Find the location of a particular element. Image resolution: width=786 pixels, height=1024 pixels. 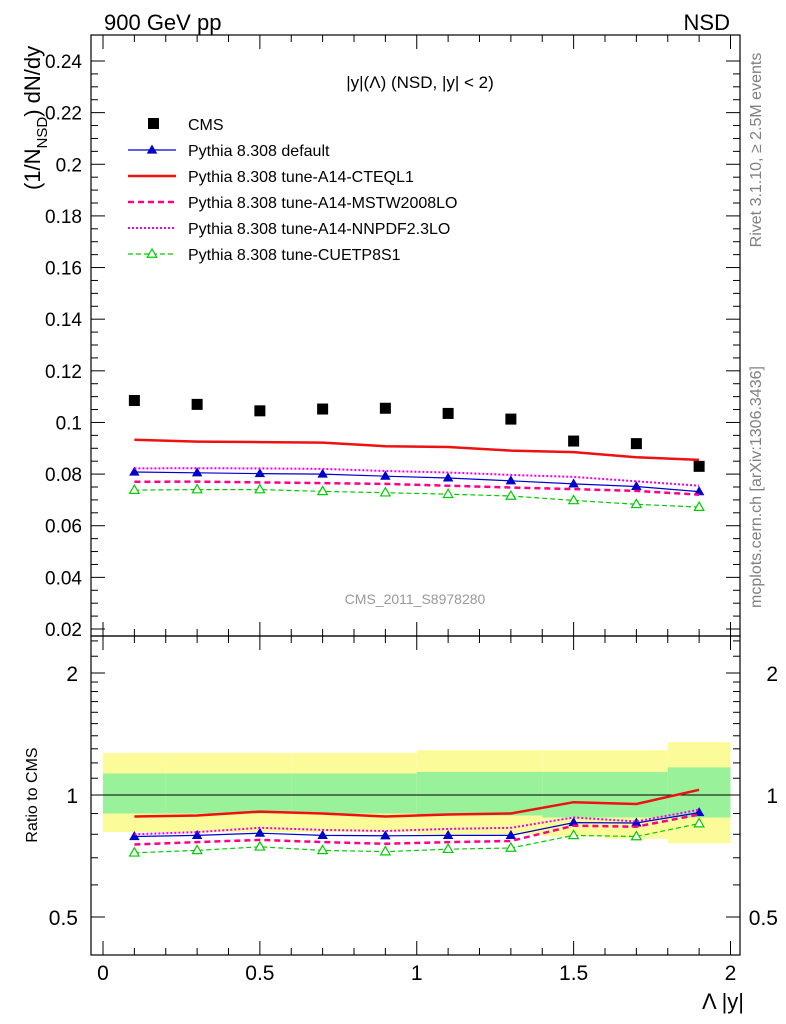

main-y-tick-label: 0.1 is located at coordinates (69, 423).